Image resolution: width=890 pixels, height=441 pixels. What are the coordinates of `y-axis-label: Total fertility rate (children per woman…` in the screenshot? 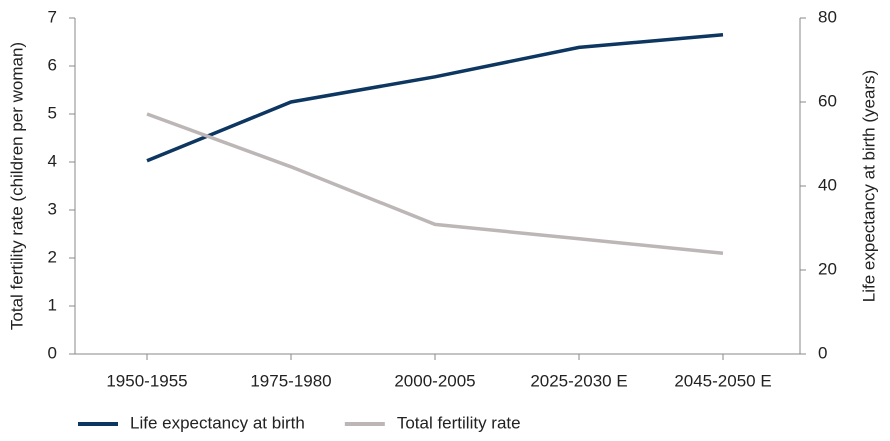 It's located at (16, 186).